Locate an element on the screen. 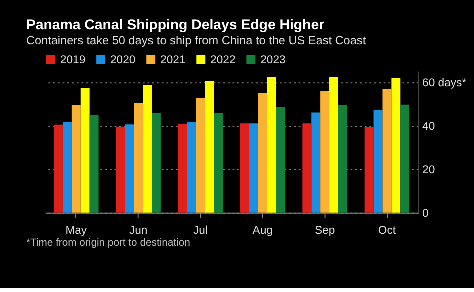  y-tick-label: 40 is located at coordinates (429, 127).